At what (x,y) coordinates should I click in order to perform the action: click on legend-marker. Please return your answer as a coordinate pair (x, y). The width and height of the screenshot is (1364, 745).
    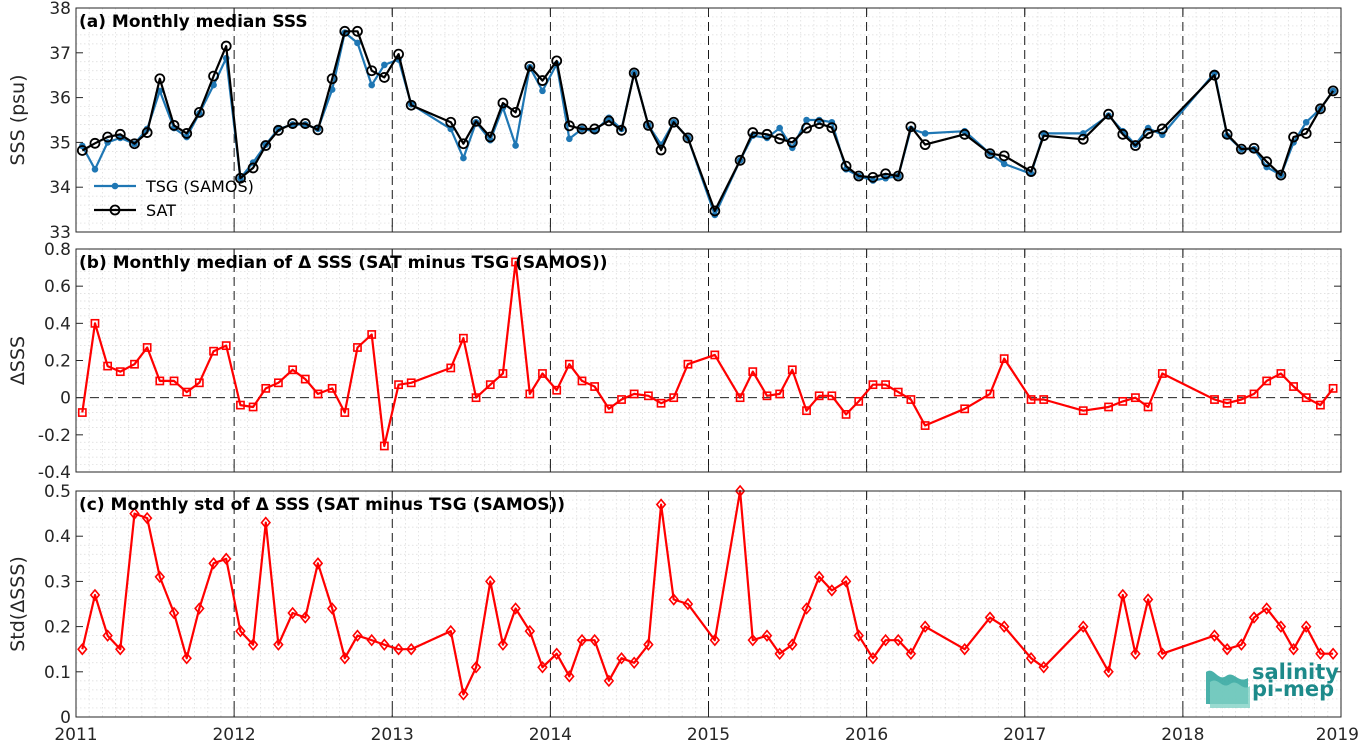
    Looking at the image, I should click on (115, 186).